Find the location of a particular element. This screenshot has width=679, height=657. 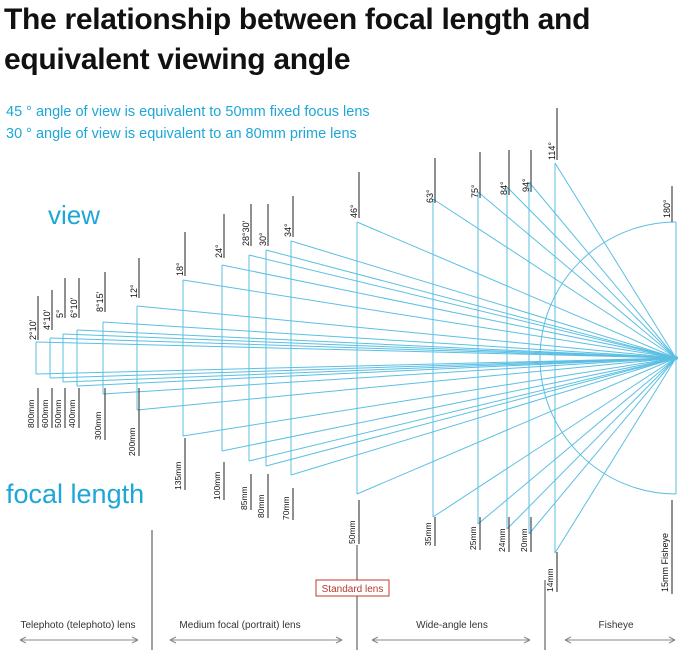

category-label-0: Telephoto (telephoto) lens is located at coordinates (77, 625).